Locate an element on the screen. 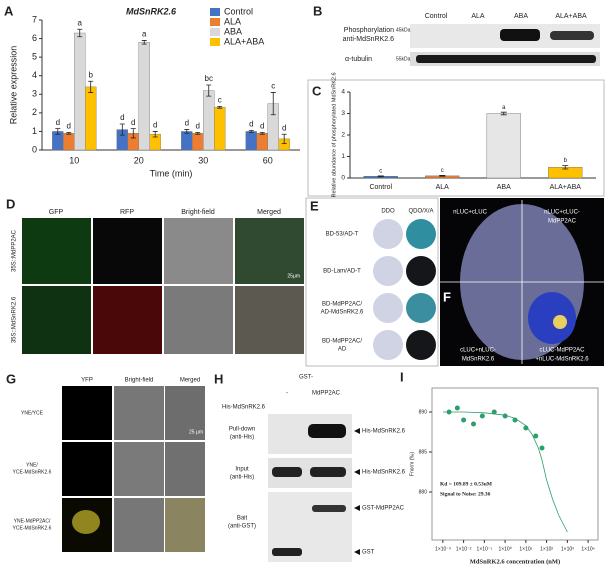  lane-label: Control is located at coordinates (436, 16).